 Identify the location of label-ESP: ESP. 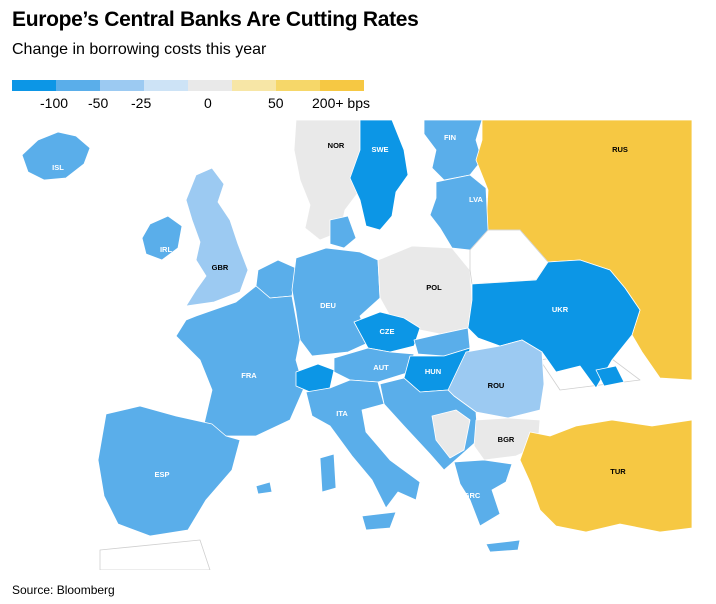
(161, 474).